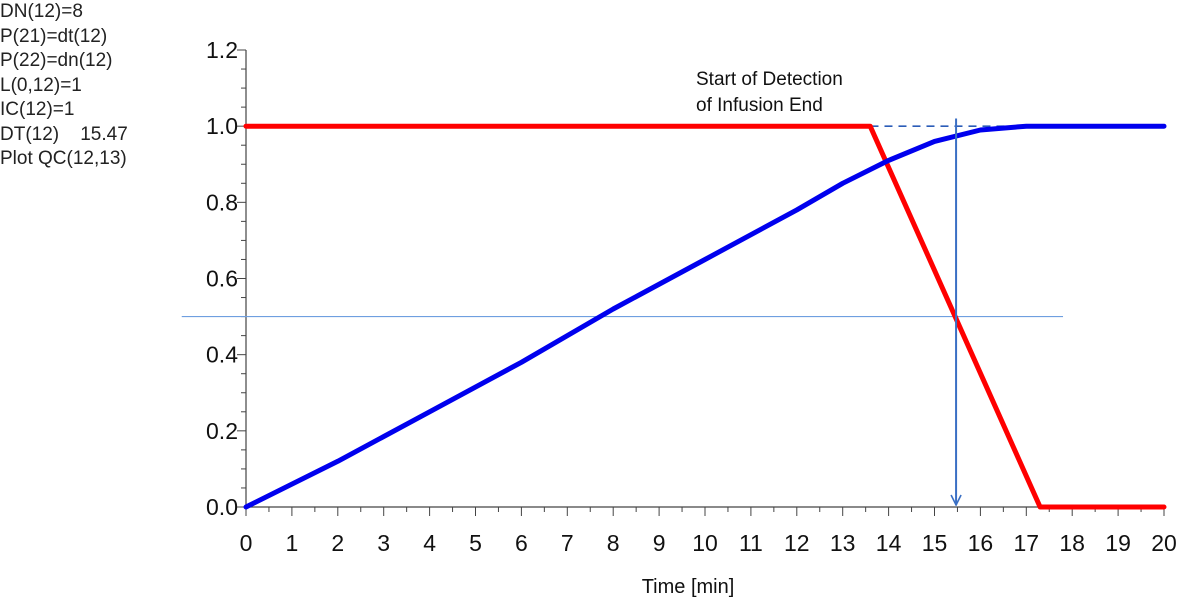 The image size is (1181, 602). What do you see at coordinates (54, 36) in the screenshot?
I see `side-note-line: P(21)=dt(12)` at bounding box center [54, 36].